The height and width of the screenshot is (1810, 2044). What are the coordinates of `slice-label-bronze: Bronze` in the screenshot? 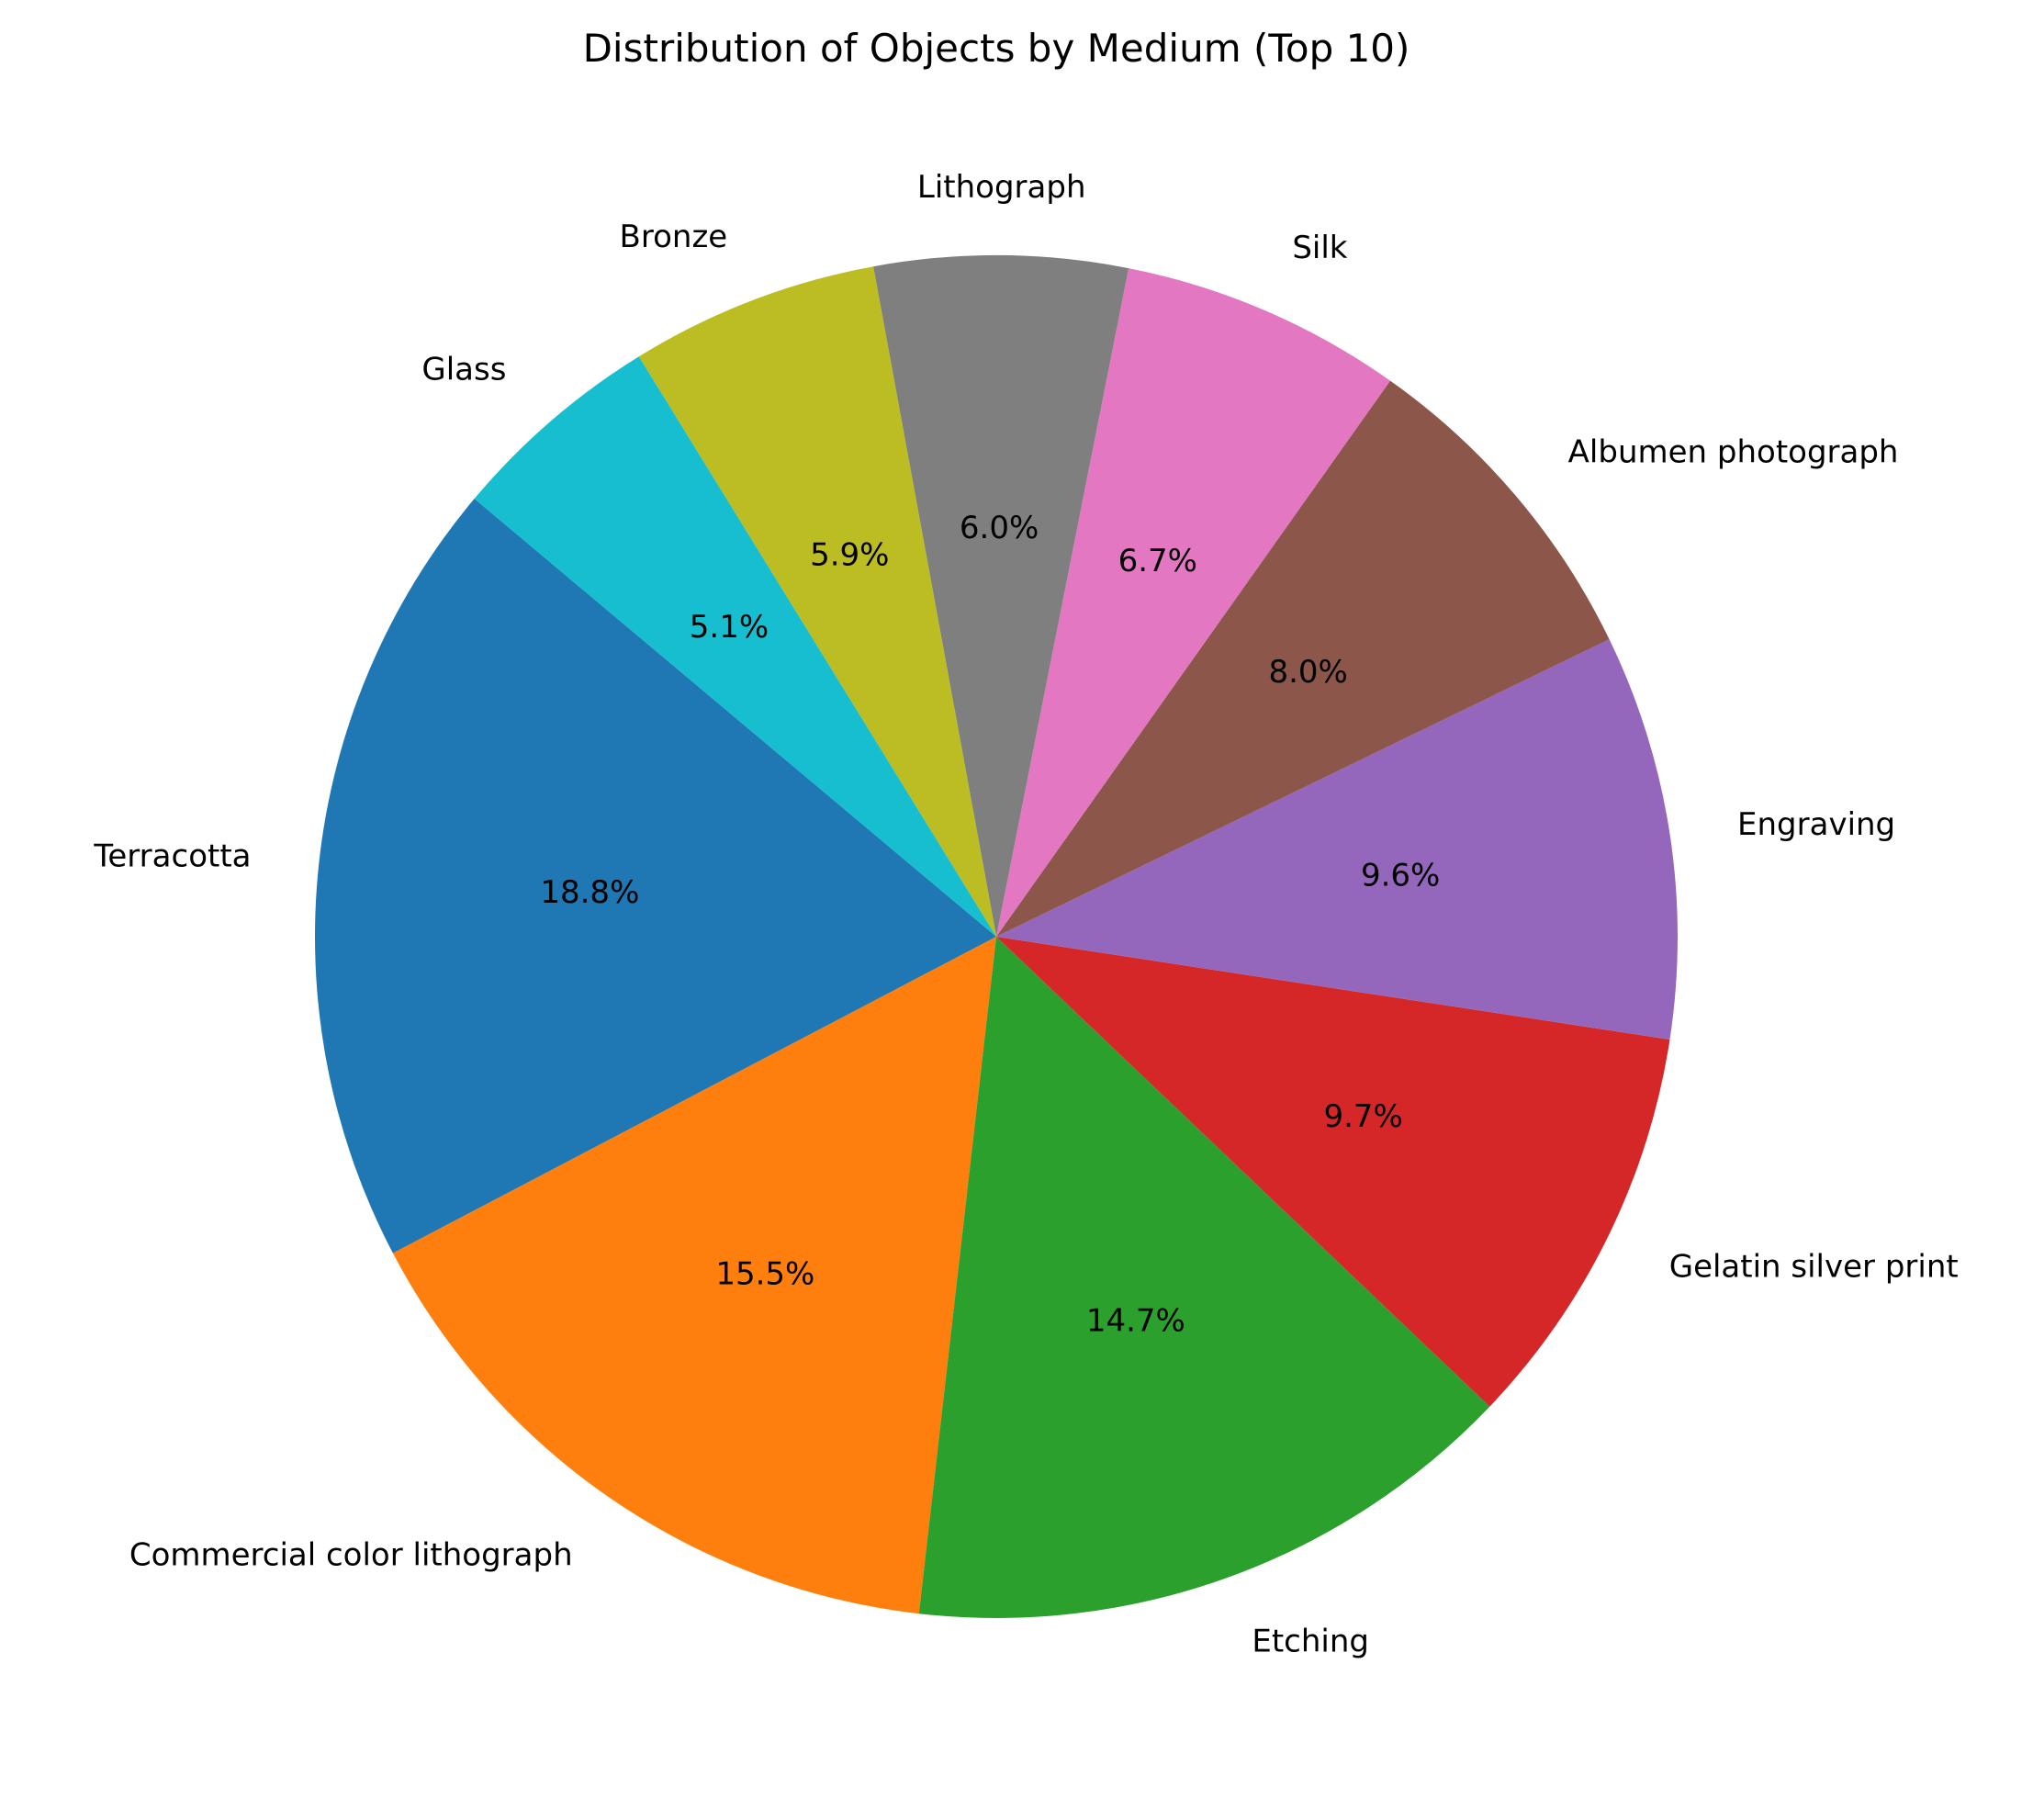 It's located at (674, 237).